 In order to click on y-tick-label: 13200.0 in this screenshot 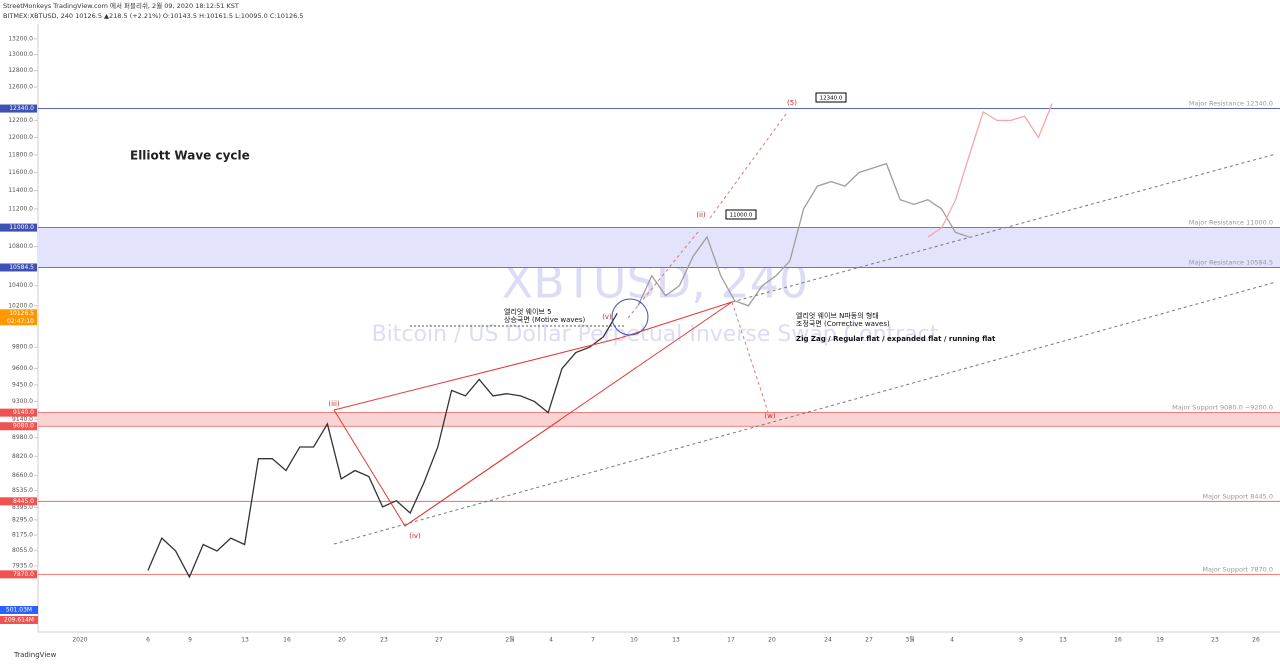, I will do `click(20, 38)`.